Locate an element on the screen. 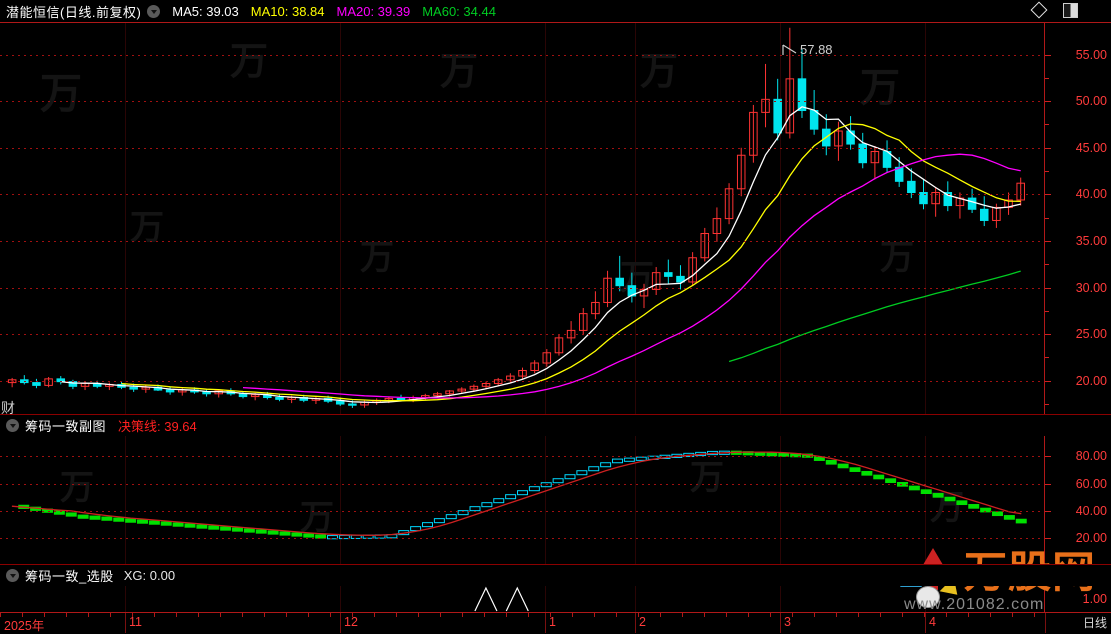  price-tick-label: 25.00 is located at coordinates (1091, 334).